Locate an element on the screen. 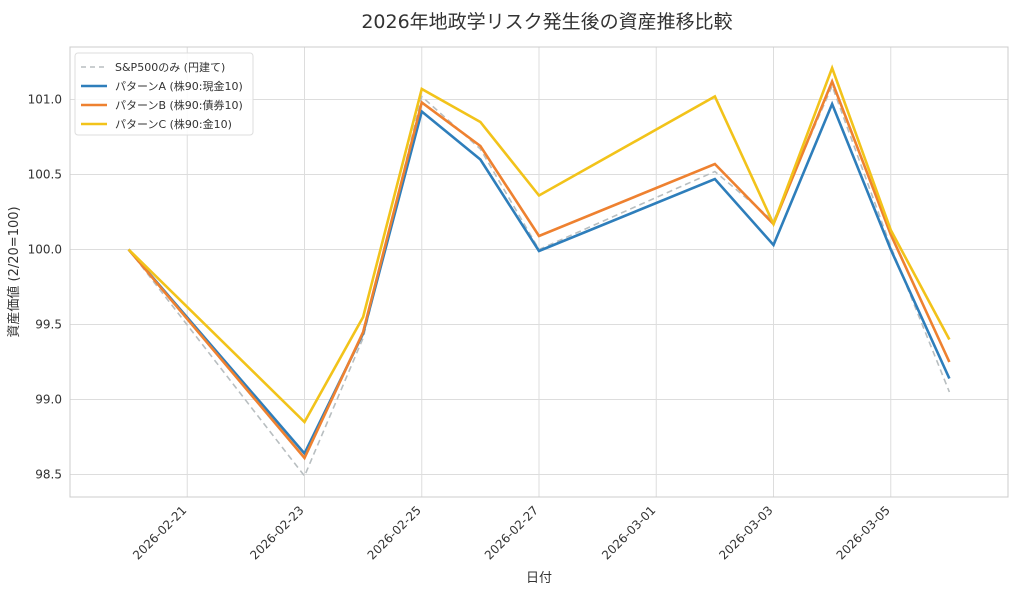 The width and height of the screenshot is (1024, 597). x-tick-label: 2026-03-03 is located at coordinates (745, 532).